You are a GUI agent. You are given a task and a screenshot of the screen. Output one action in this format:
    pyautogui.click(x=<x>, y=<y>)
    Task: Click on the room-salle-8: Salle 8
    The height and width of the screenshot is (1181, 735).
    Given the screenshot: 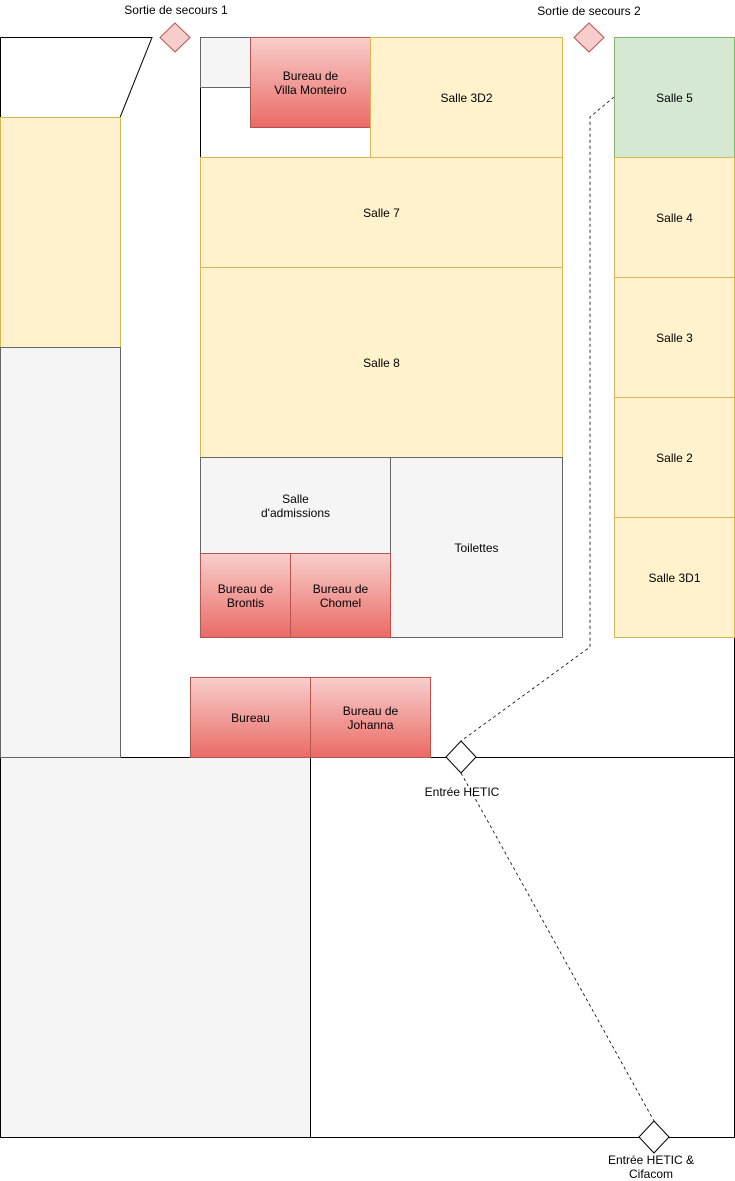 What is the action you would take?
    pyautogui.click(x=381, y=362)
    